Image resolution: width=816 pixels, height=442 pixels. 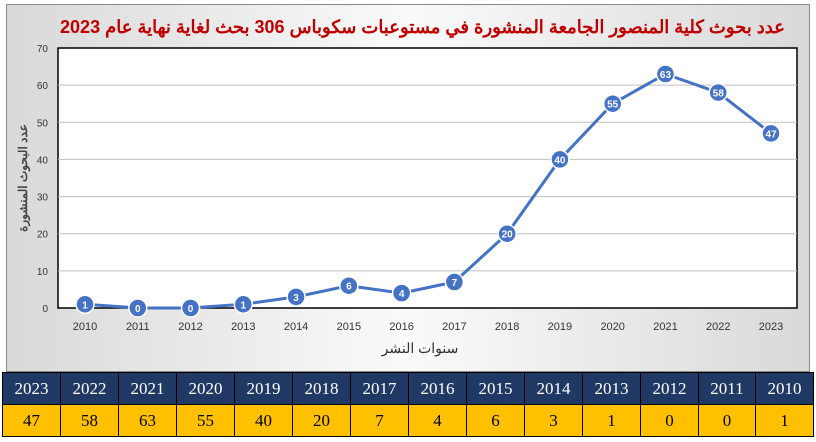 I want to click on count-cell: 58, so click(x=89, y=420).